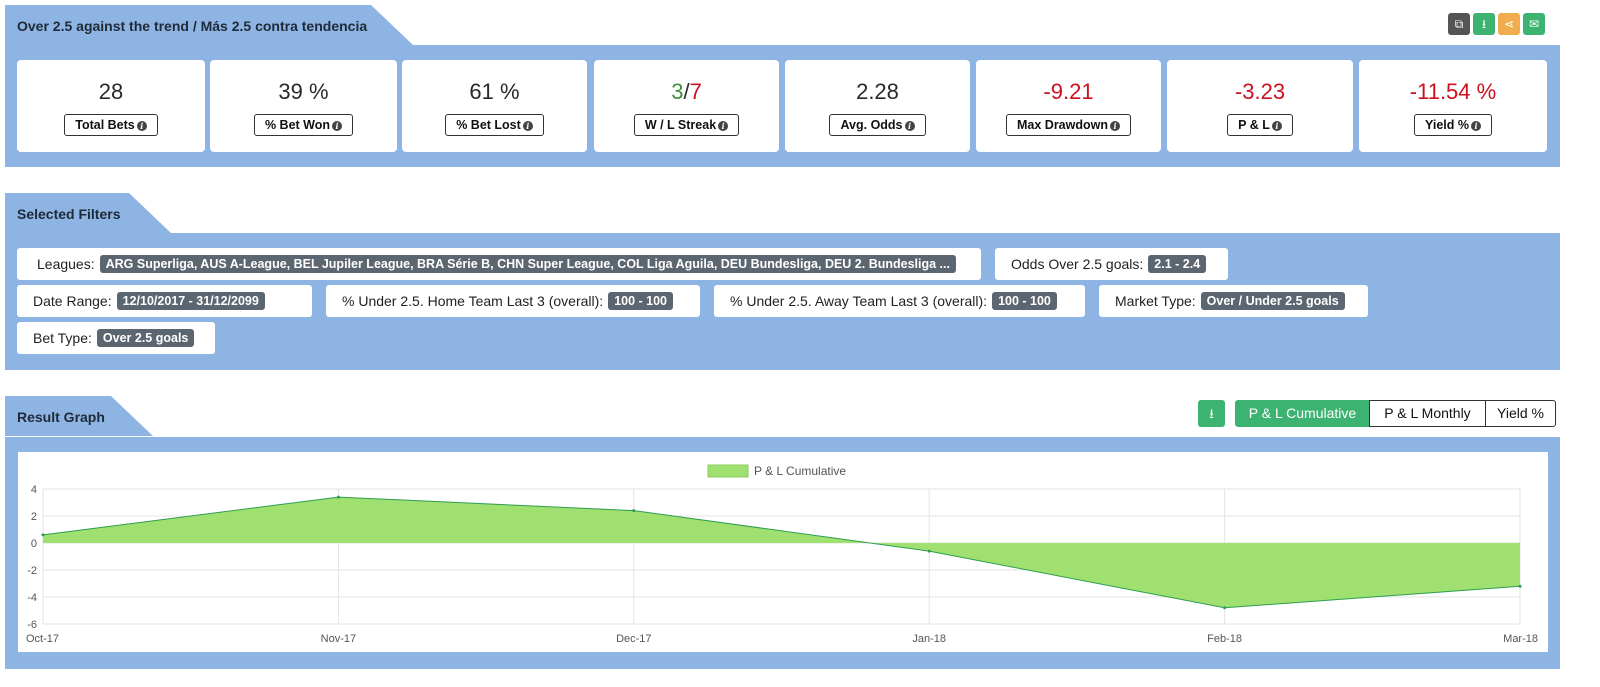  I want to click on stat-card: 61 % % Bet Lost i, so click(494, 106).